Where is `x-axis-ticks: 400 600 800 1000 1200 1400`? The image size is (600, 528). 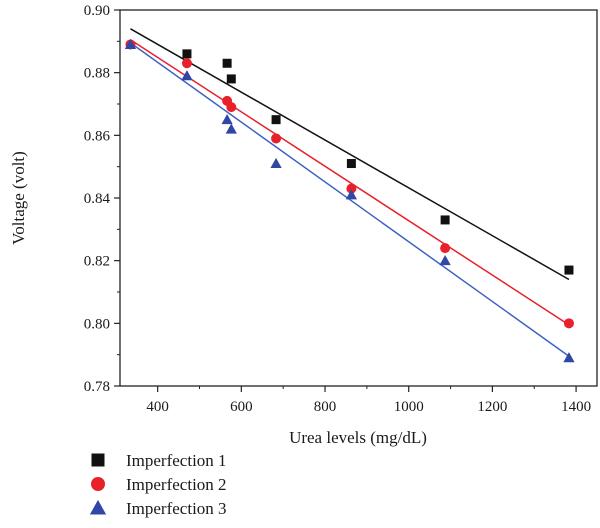 x-axis-ticks: 400 600 800 1000 1200 1400 is located at coordinates (368, 400).